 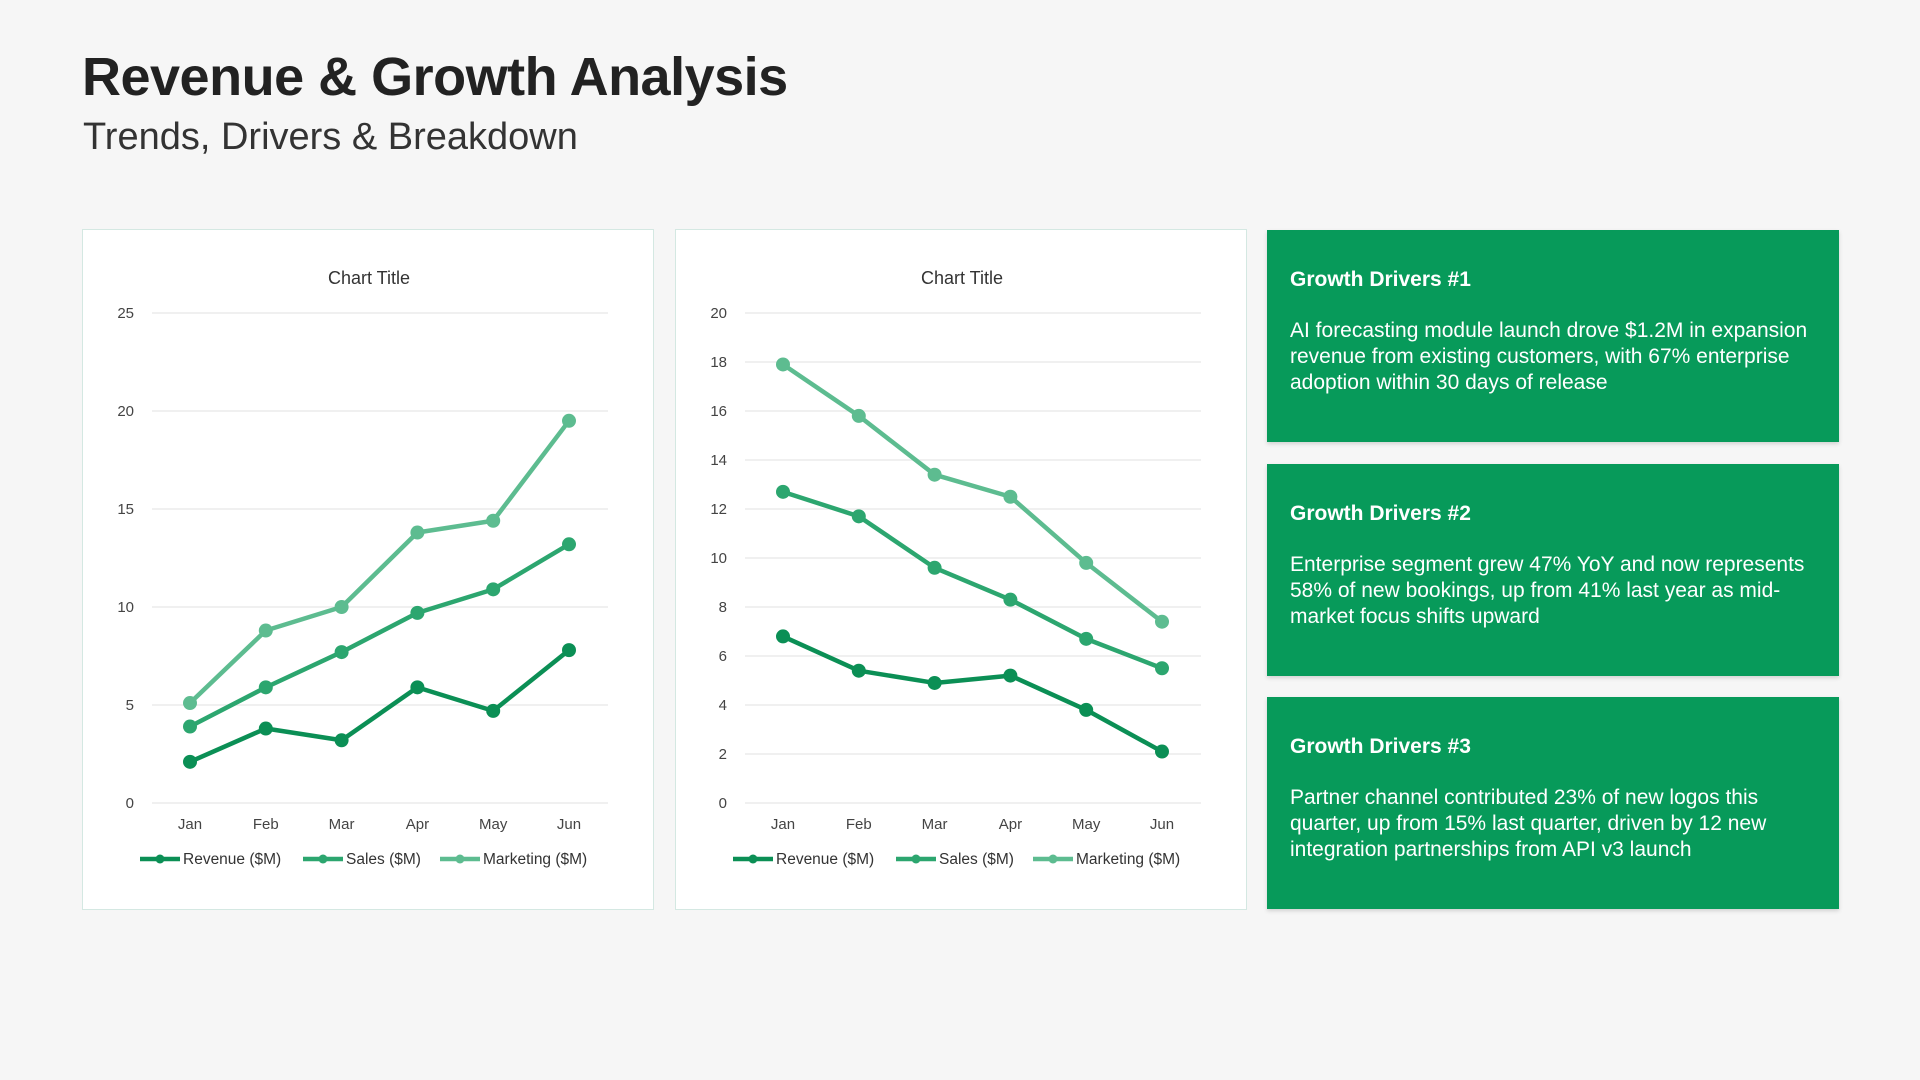 What do you see at coordinates (718, 362) in the screenshot?
I see `y-tick-label: 18` at bounding box center [718, 362].